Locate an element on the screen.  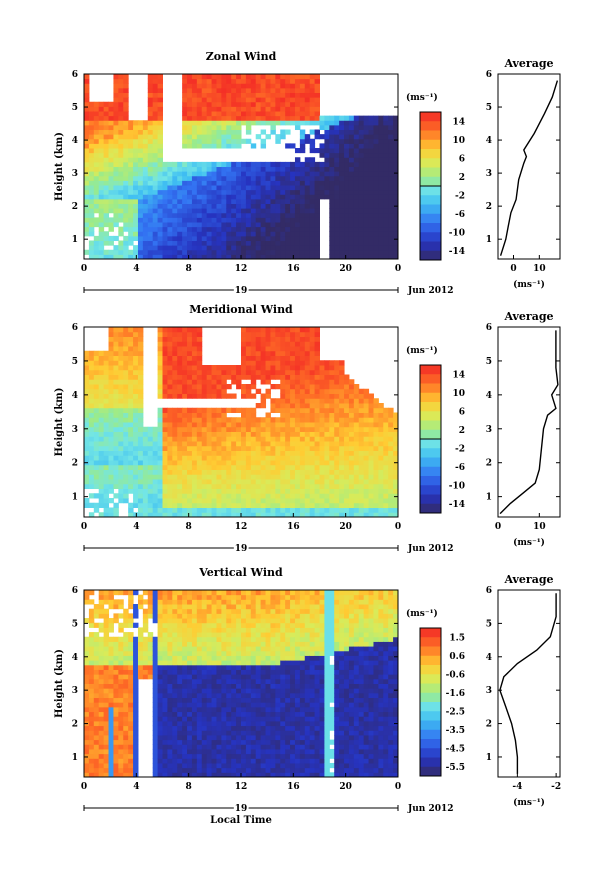
day-label: 19 is located at coordinates (241, 549).